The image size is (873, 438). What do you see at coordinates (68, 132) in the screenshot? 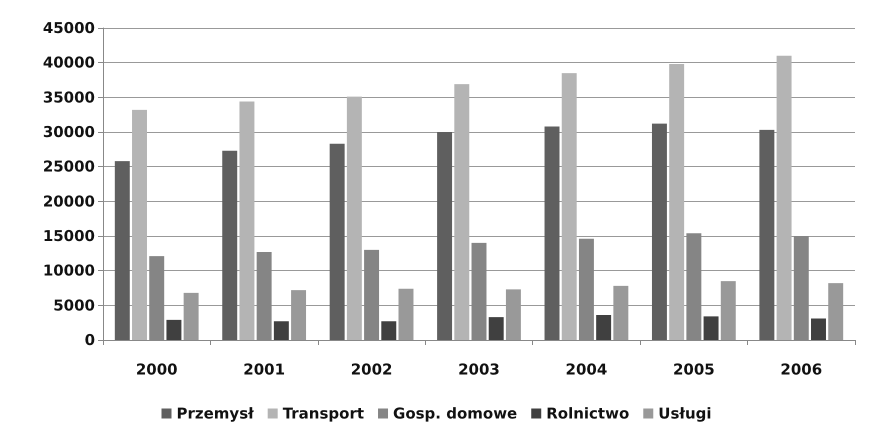
I see `y-tick-label: 30000` at bounding box center [68, 132].